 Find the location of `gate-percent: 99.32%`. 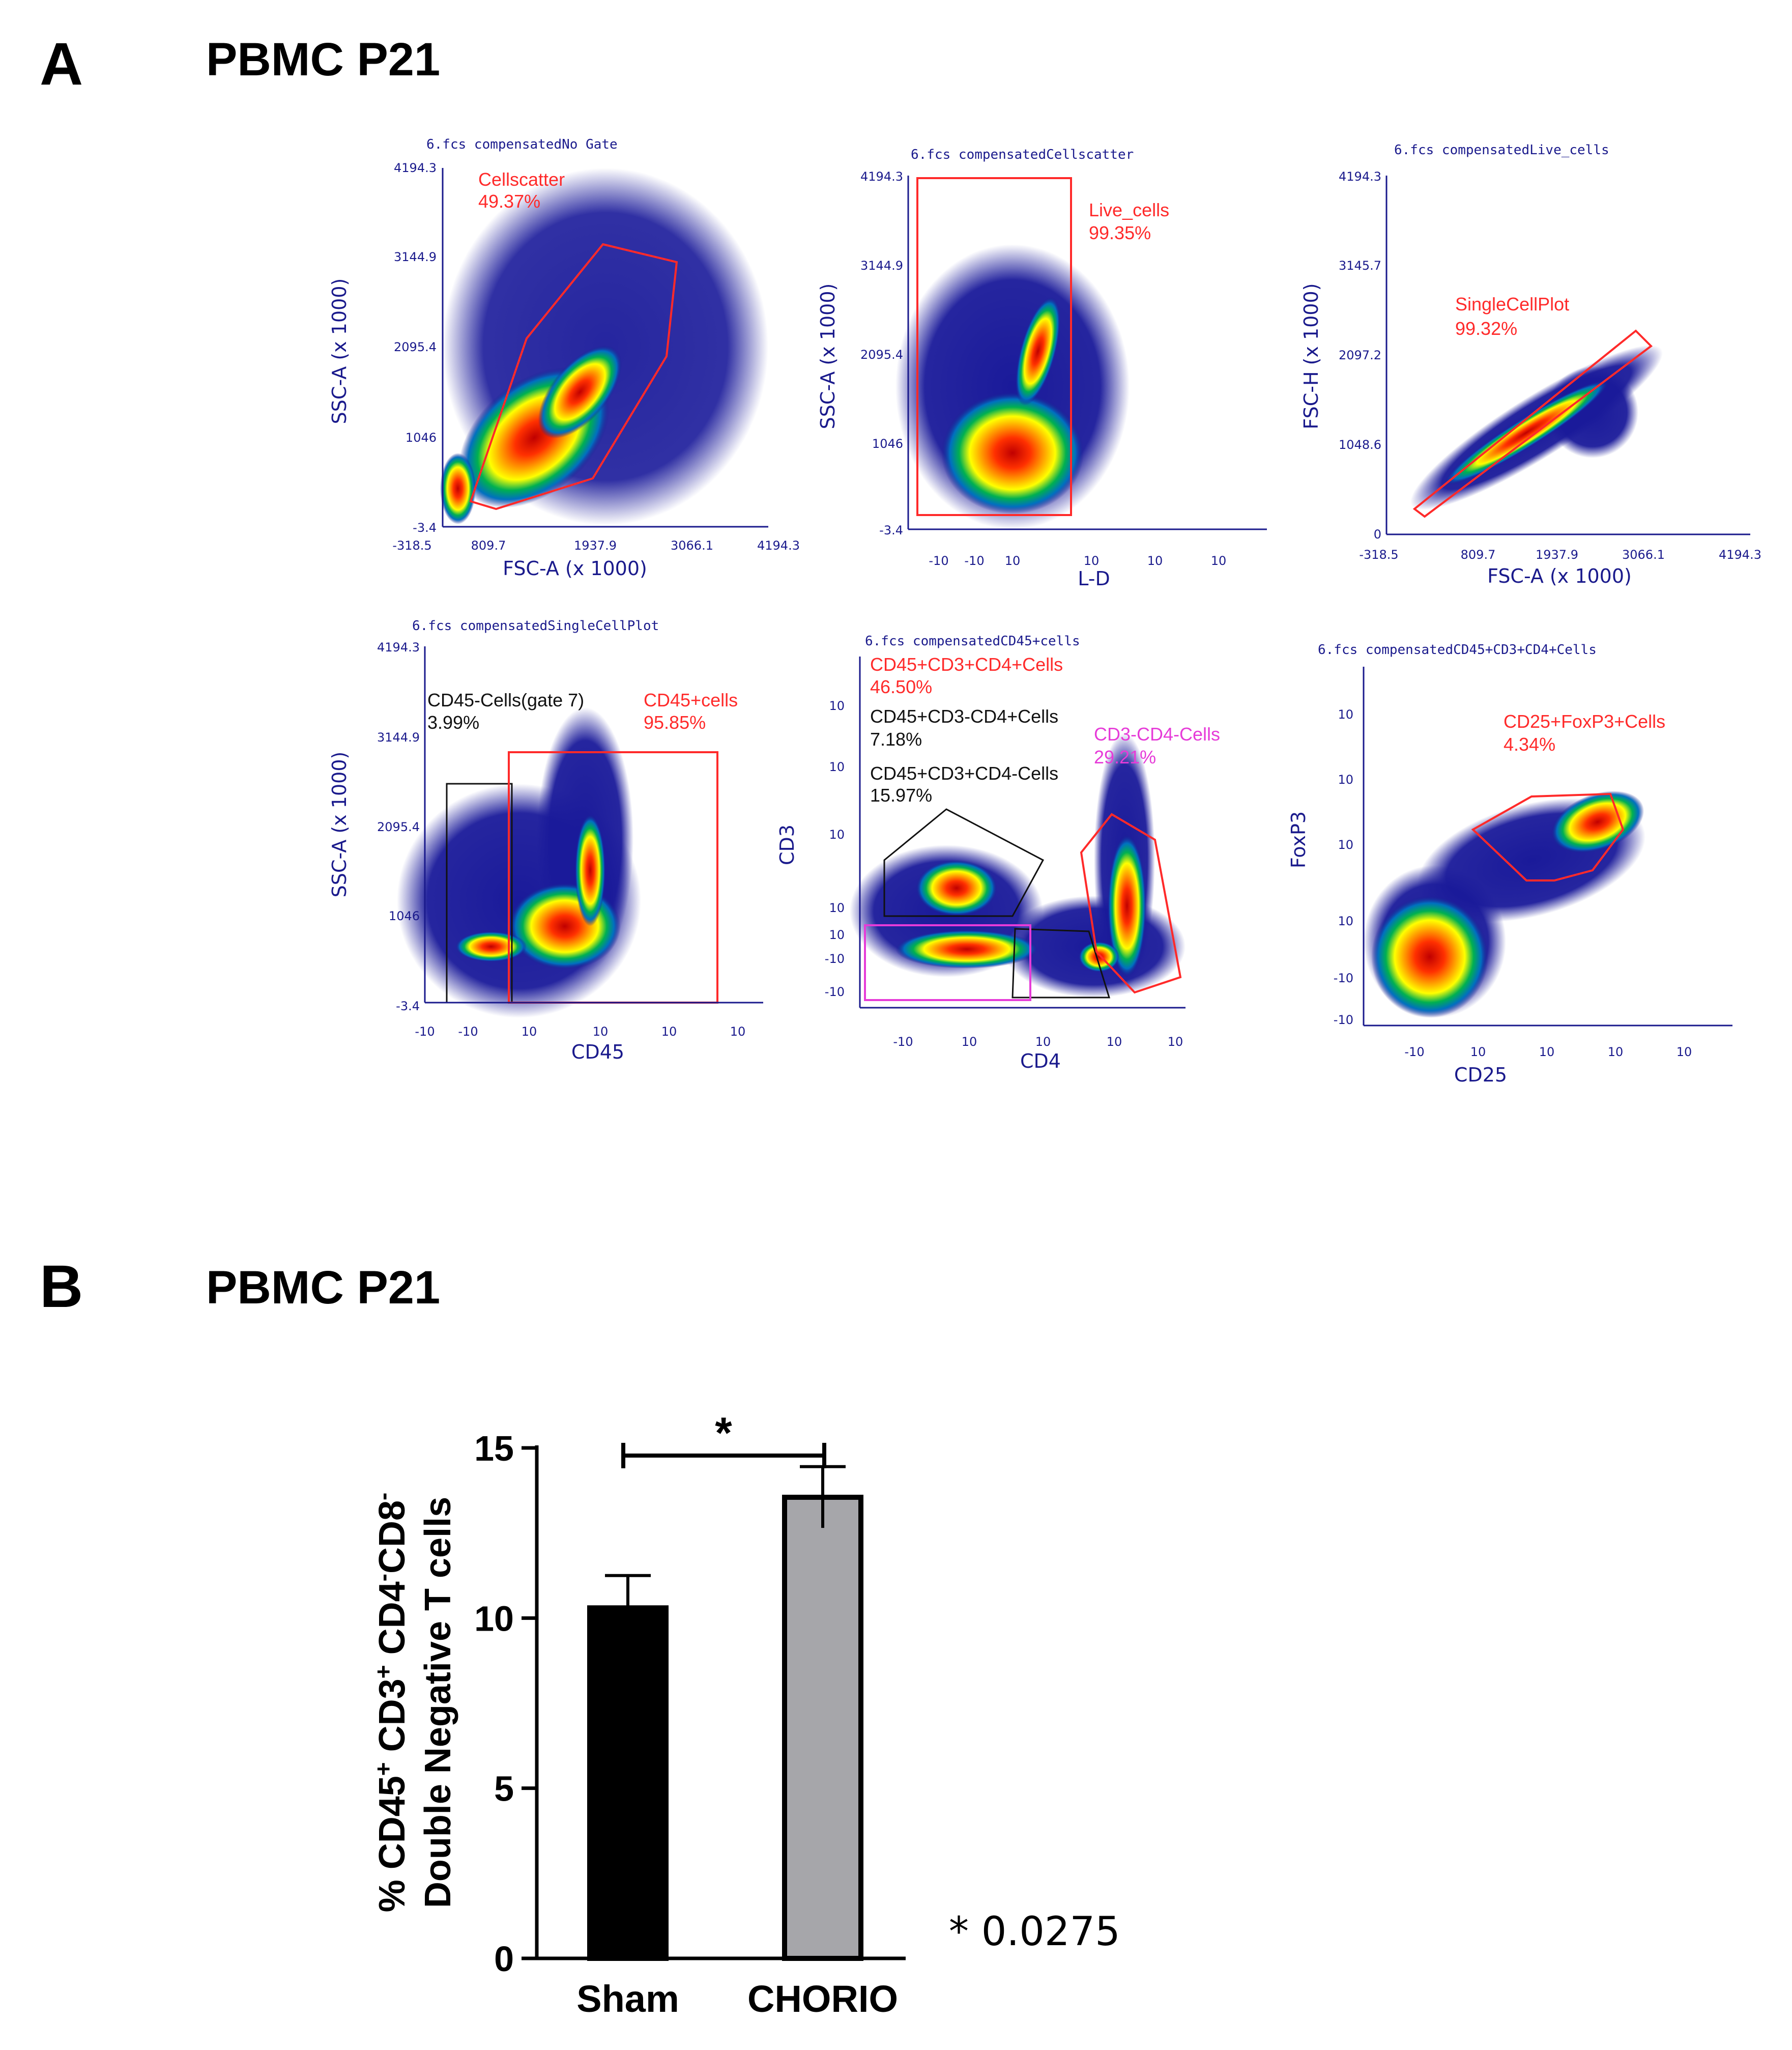

gate-percent: 99.32% is located at coordinates (1486, 328).